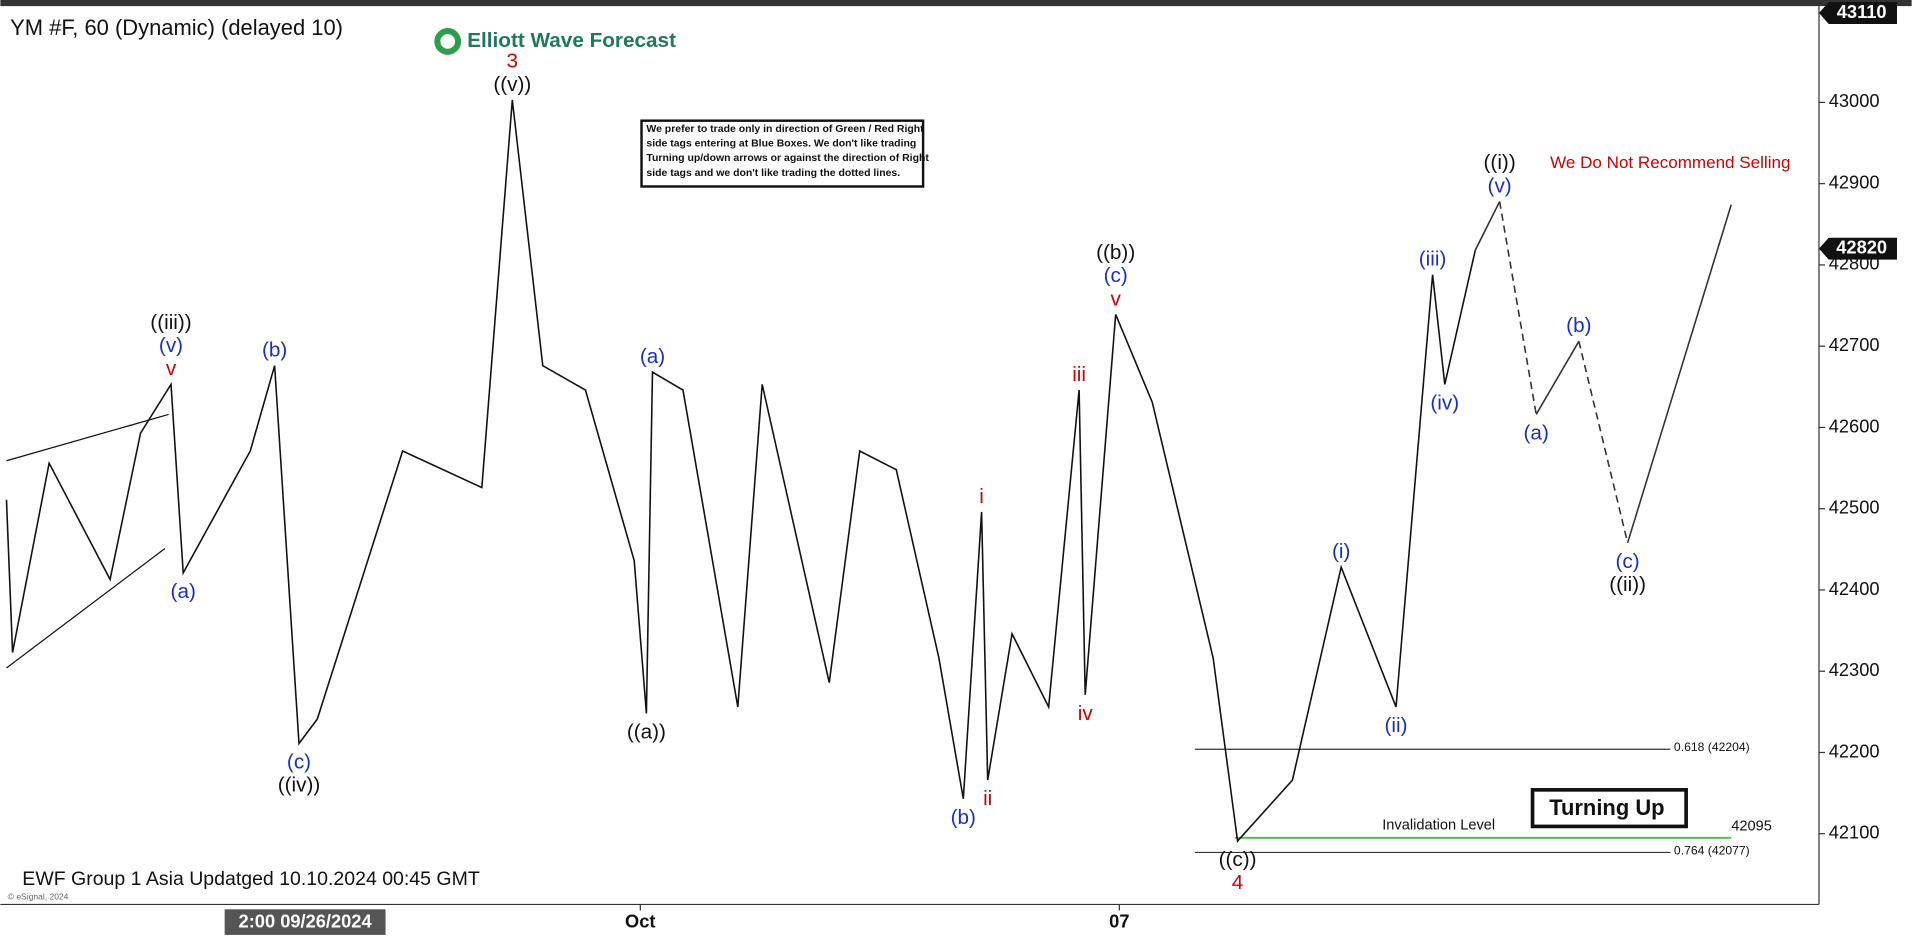 The height and width of the screenshot is (941, 1912). I want to click on wave-label: ((iv)), so click(299, 785).